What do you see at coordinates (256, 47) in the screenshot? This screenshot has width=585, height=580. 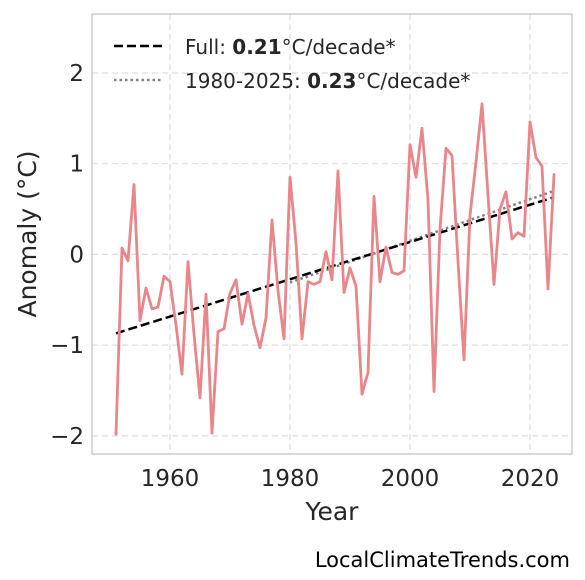 I see `legend-full-value: 0.21` at bounding box center [256, 47].